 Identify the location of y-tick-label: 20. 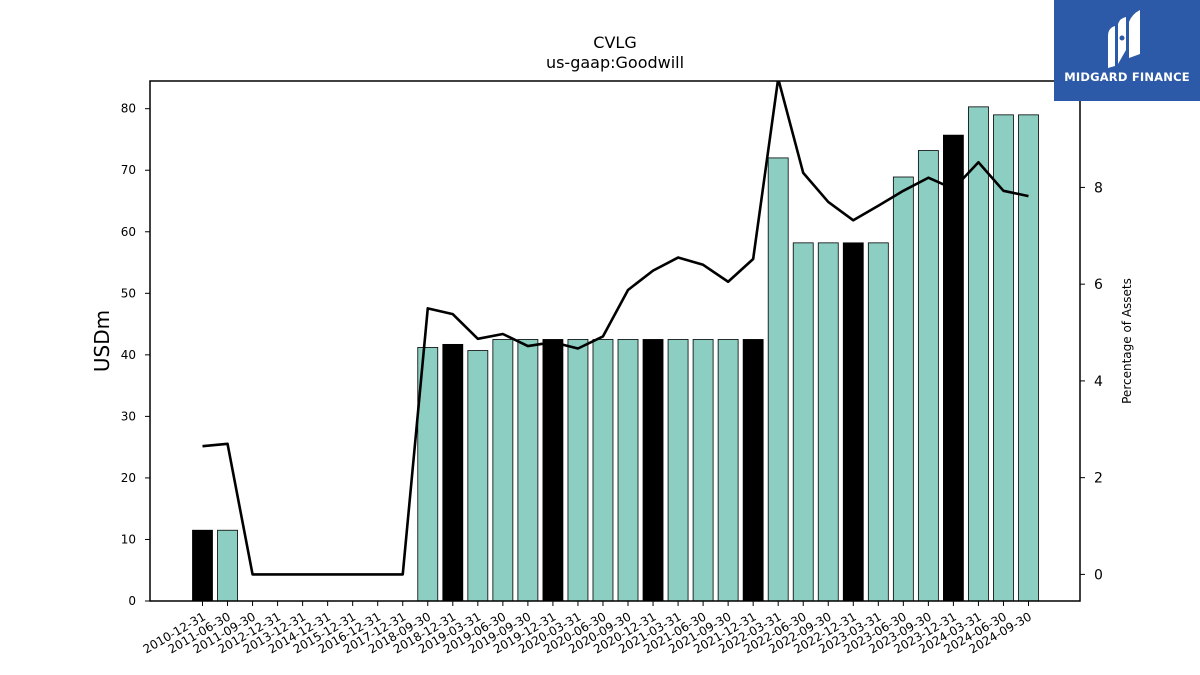
(128, 478).